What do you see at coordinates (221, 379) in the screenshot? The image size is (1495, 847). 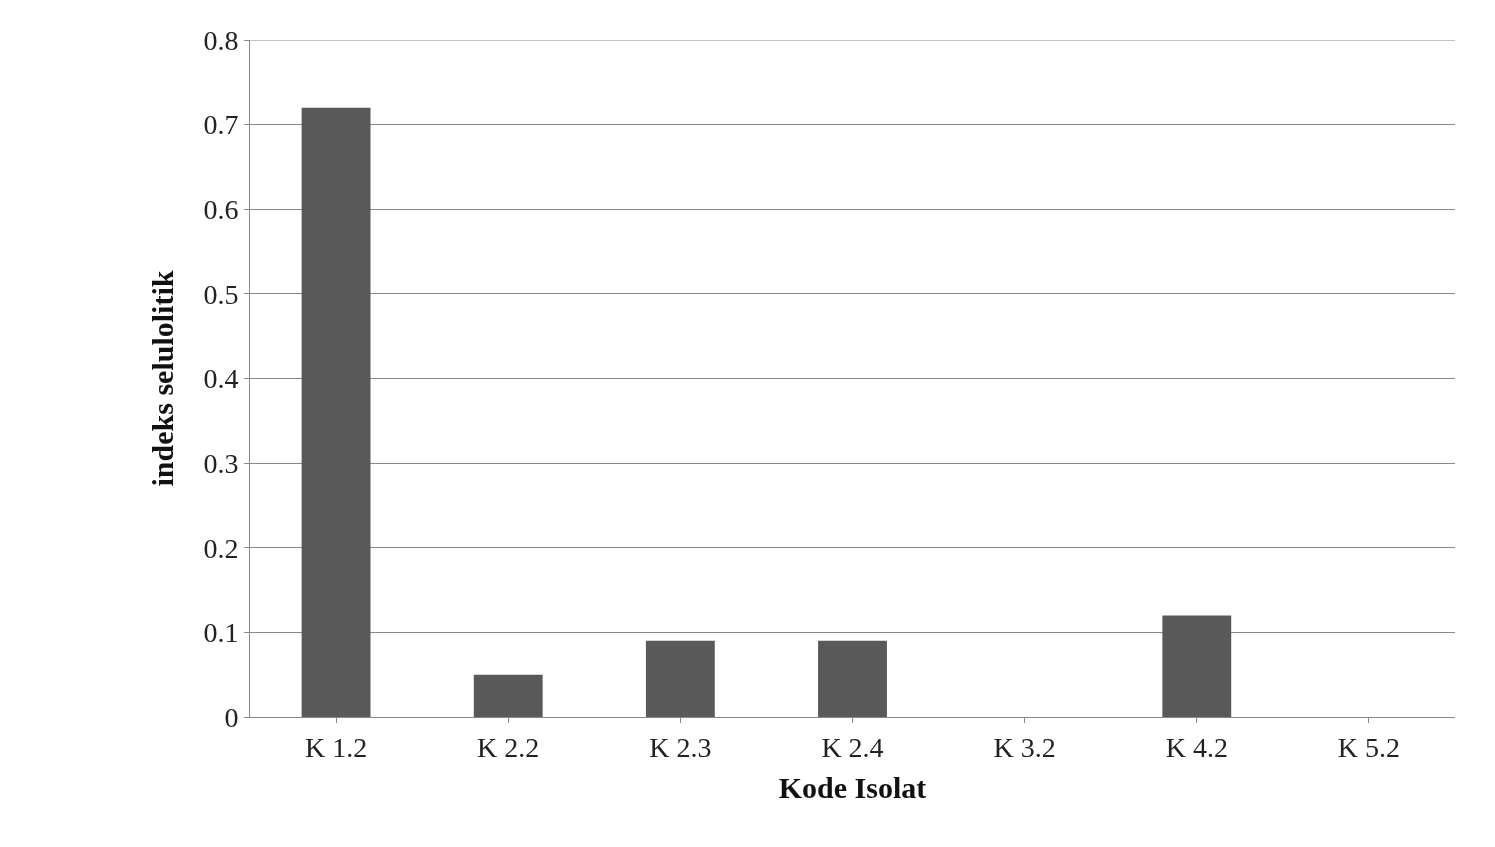 I see `y-tick-label: 0.4` at bounding box center [221, 379].